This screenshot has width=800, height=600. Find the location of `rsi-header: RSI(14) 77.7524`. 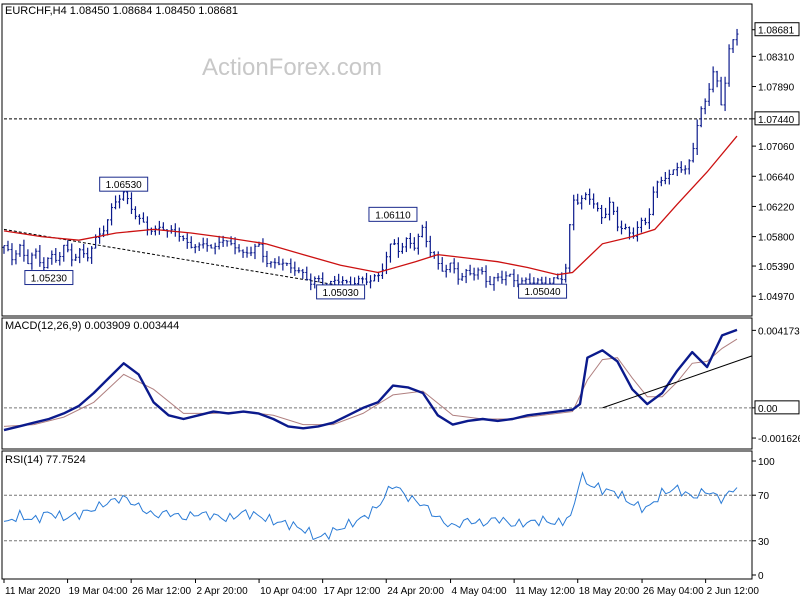

rsi-header: RSI(14) 77.7524 is located at coordinates (45, 460).